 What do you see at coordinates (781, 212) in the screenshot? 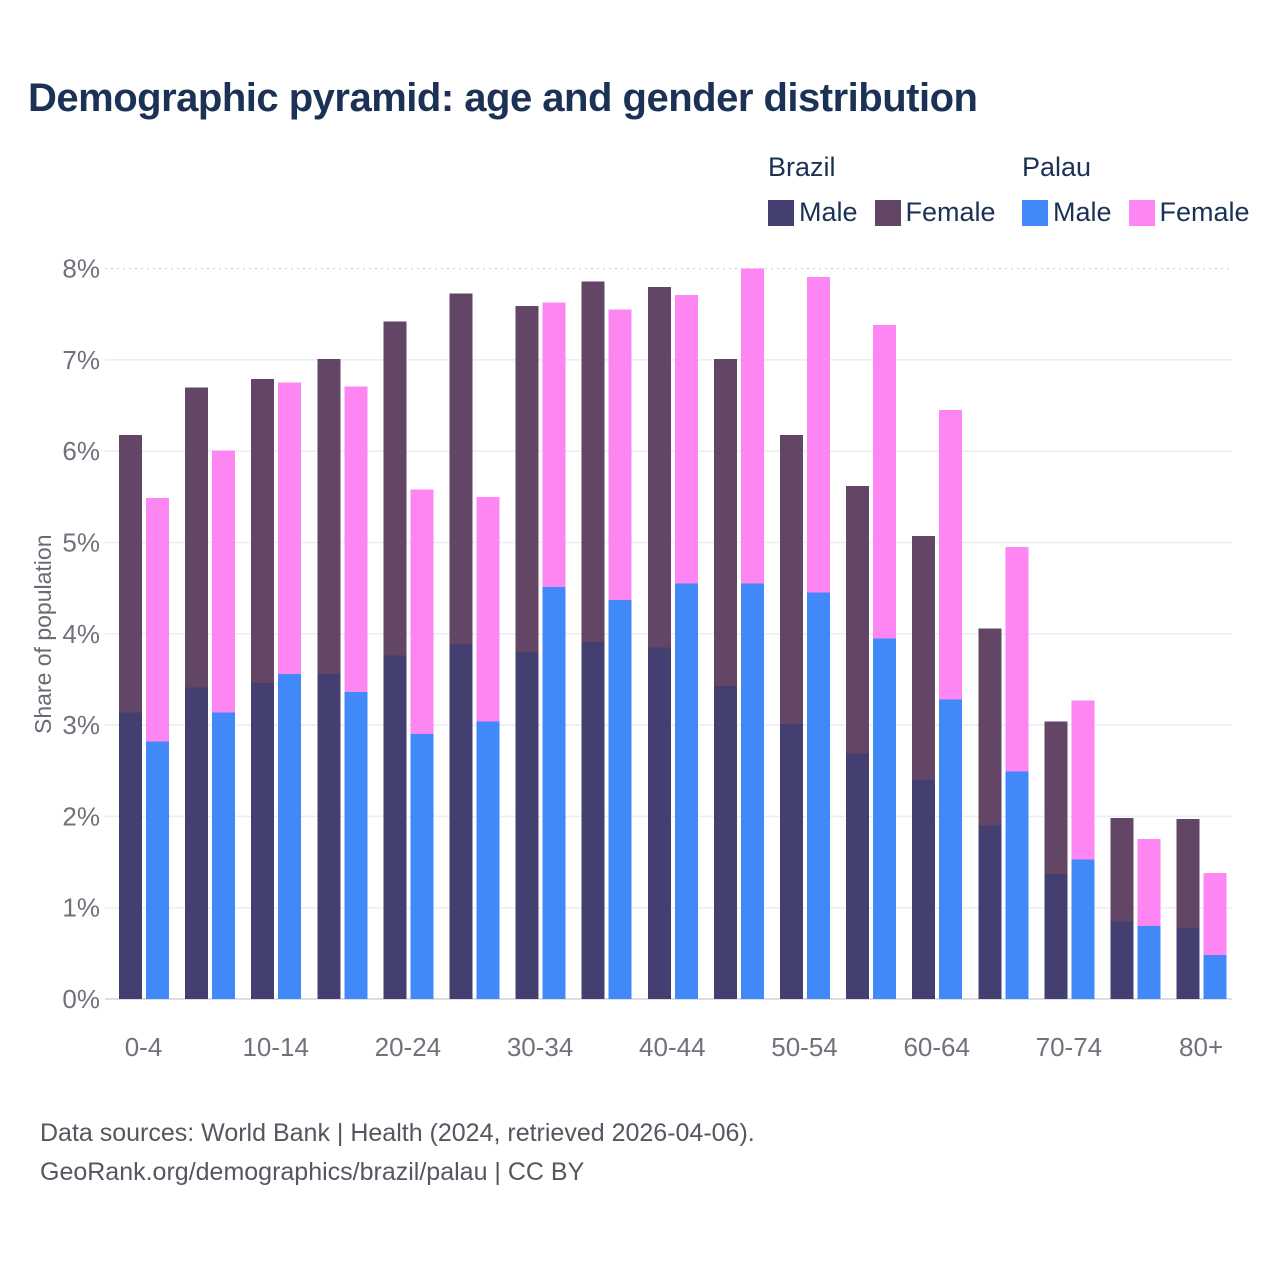
I see `brazil-male-swatch-icon` at bounding box center [781, 212].